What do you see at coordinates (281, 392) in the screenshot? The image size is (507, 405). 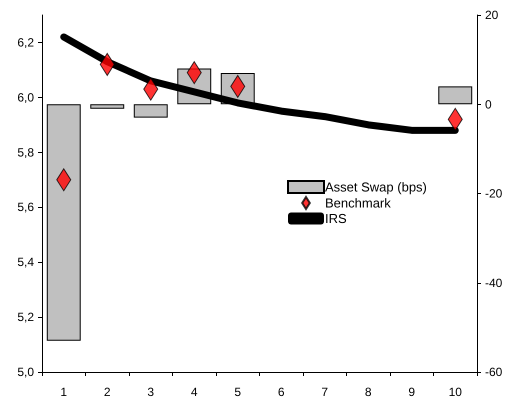 I see `x-tick-label: 6` at bounding box center [281, 392].